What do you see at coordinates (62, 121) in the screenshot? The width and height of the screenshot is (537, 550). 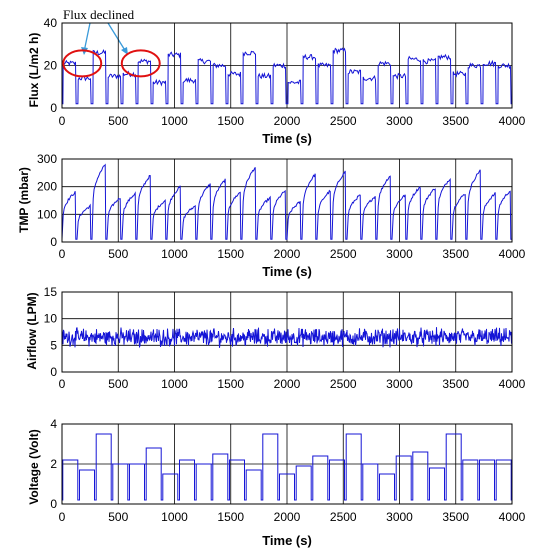 I see `flux-x-tick-label: 0` at bounding box center [62, 121].